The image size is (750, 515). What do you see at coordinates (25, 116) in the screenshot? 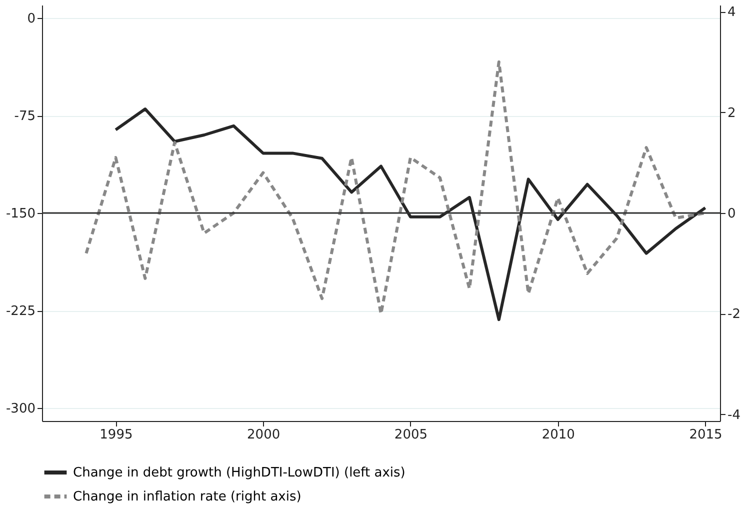
I see `y-tick-label: -75` at bounding box center [25, 116].